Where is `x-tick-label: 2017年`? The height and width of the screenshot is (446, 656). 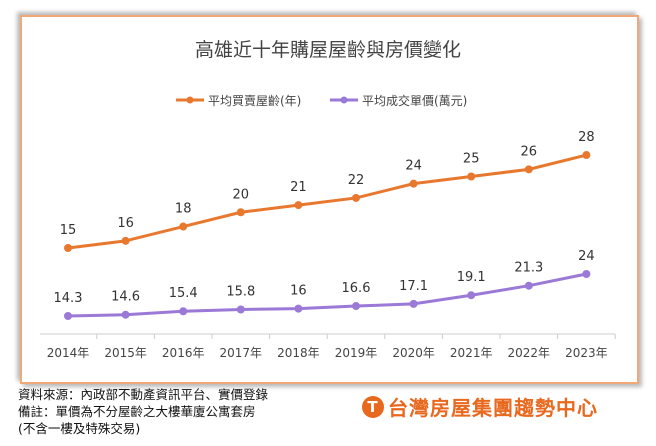 x-tick-label: 2017年 is located at coordinates (241, 353).